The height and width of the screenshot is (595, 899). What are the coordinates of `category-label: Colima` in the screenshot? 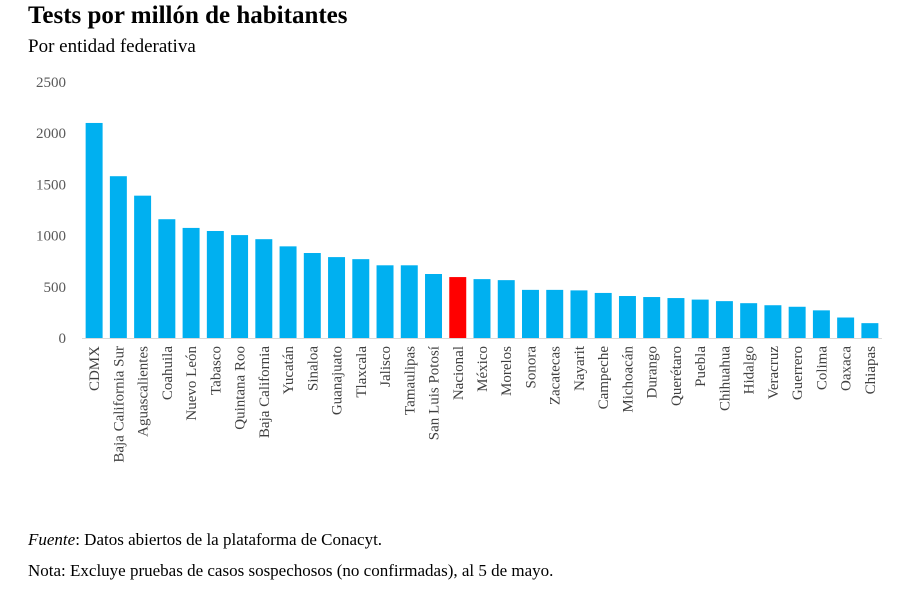 It's located at (822, 368).